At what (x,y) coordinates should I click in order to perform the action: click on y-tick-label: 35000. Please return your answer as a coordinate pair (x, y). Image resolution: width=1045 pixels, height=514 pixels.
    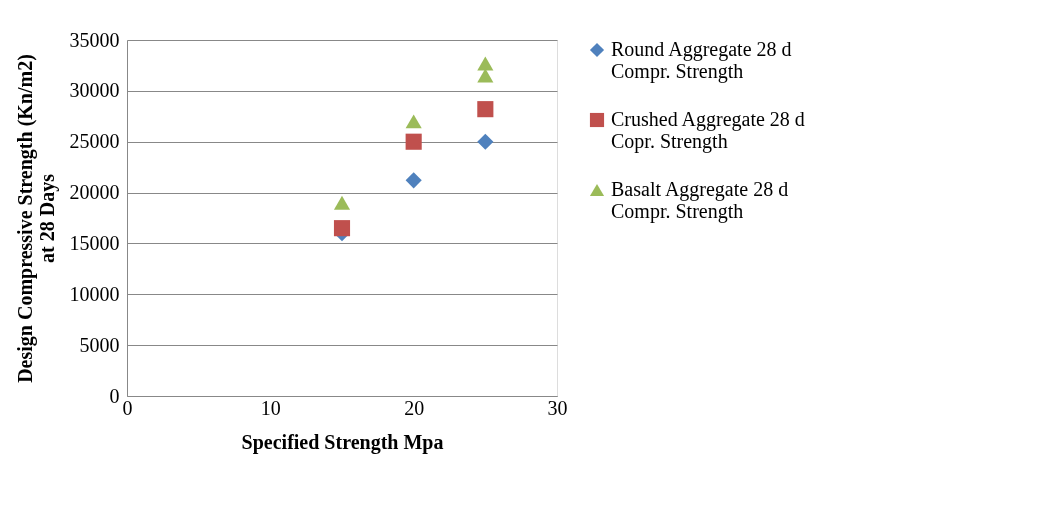
    Looking at the image, I should click on (94, 39).